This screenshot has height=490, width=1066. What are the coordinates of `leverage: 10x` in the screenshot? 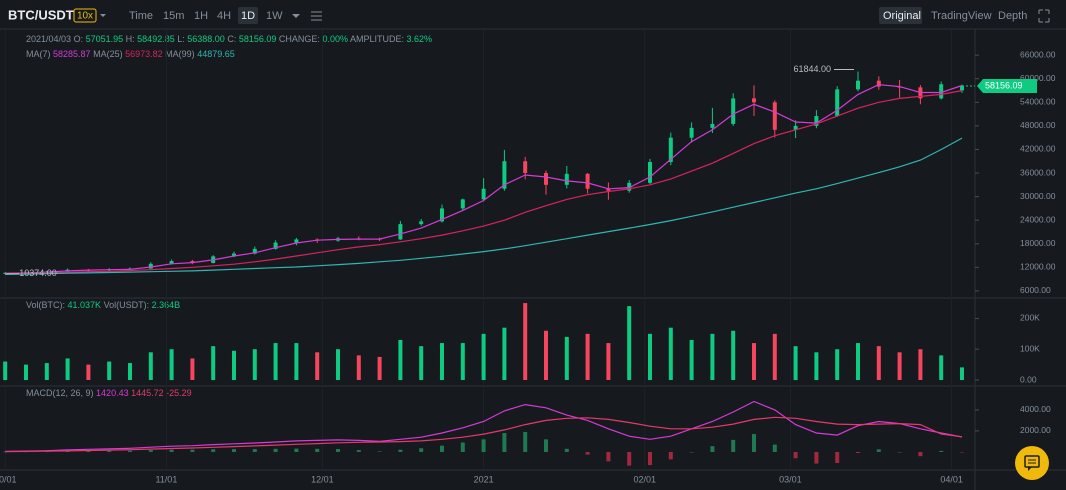 It's located at (85, 16).